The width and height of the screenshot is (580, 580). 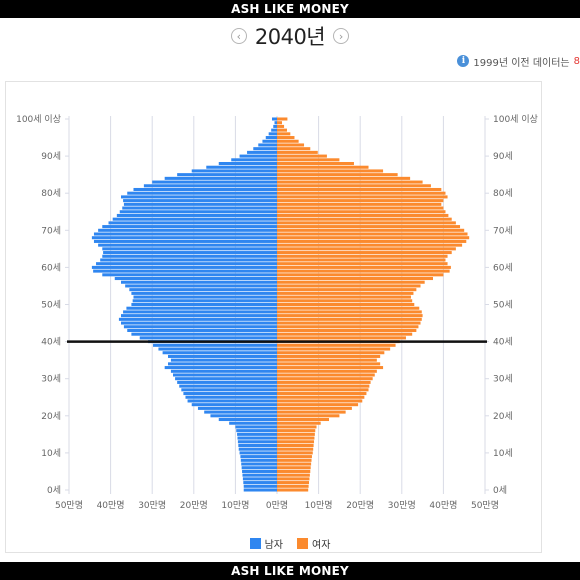 What do you see at coordinates (463, 61) in the screenshot?
I see `info-icon: i` at bounding box center [463, 61].